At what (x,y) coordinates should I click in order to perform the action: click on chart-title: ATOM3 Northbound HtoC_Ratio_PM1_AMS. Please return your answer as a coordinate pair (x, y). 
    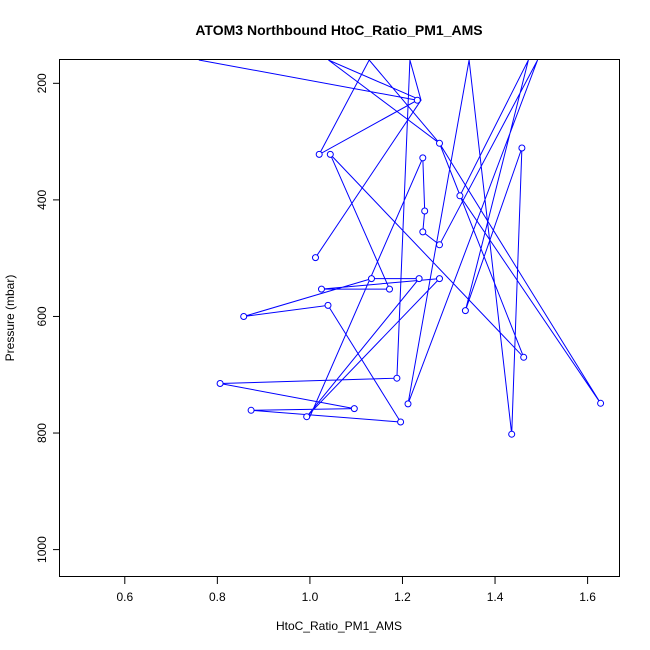
    Looking at the image, I should click on (338, 30).